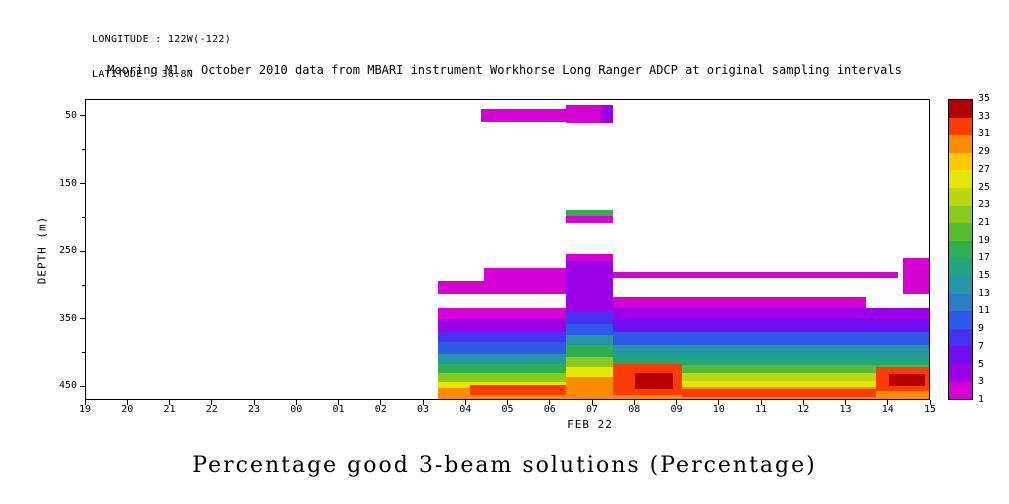 The height and width of the screenshot is (504, 1009). Describe the element at coordinates (676, 409) in the screenshot. I see `x-tick-label: 09` at that location.